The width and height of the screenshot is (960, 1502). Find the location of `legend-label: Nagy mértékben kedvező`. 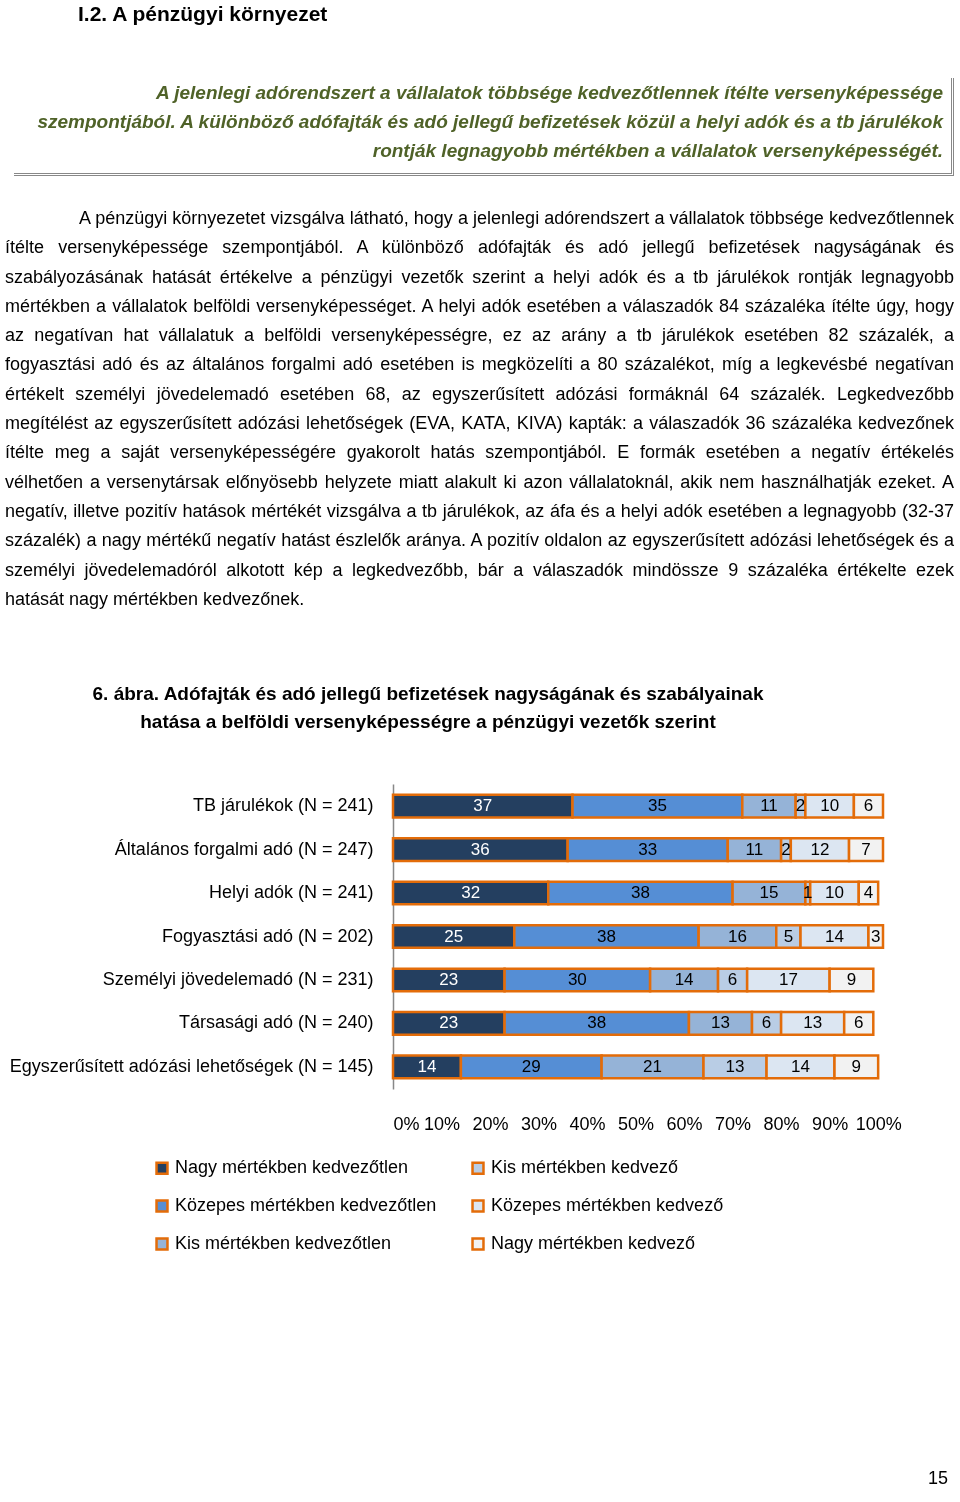

legend-label: Nagy mértékben kedvező is located at coordinates (593, 1243).